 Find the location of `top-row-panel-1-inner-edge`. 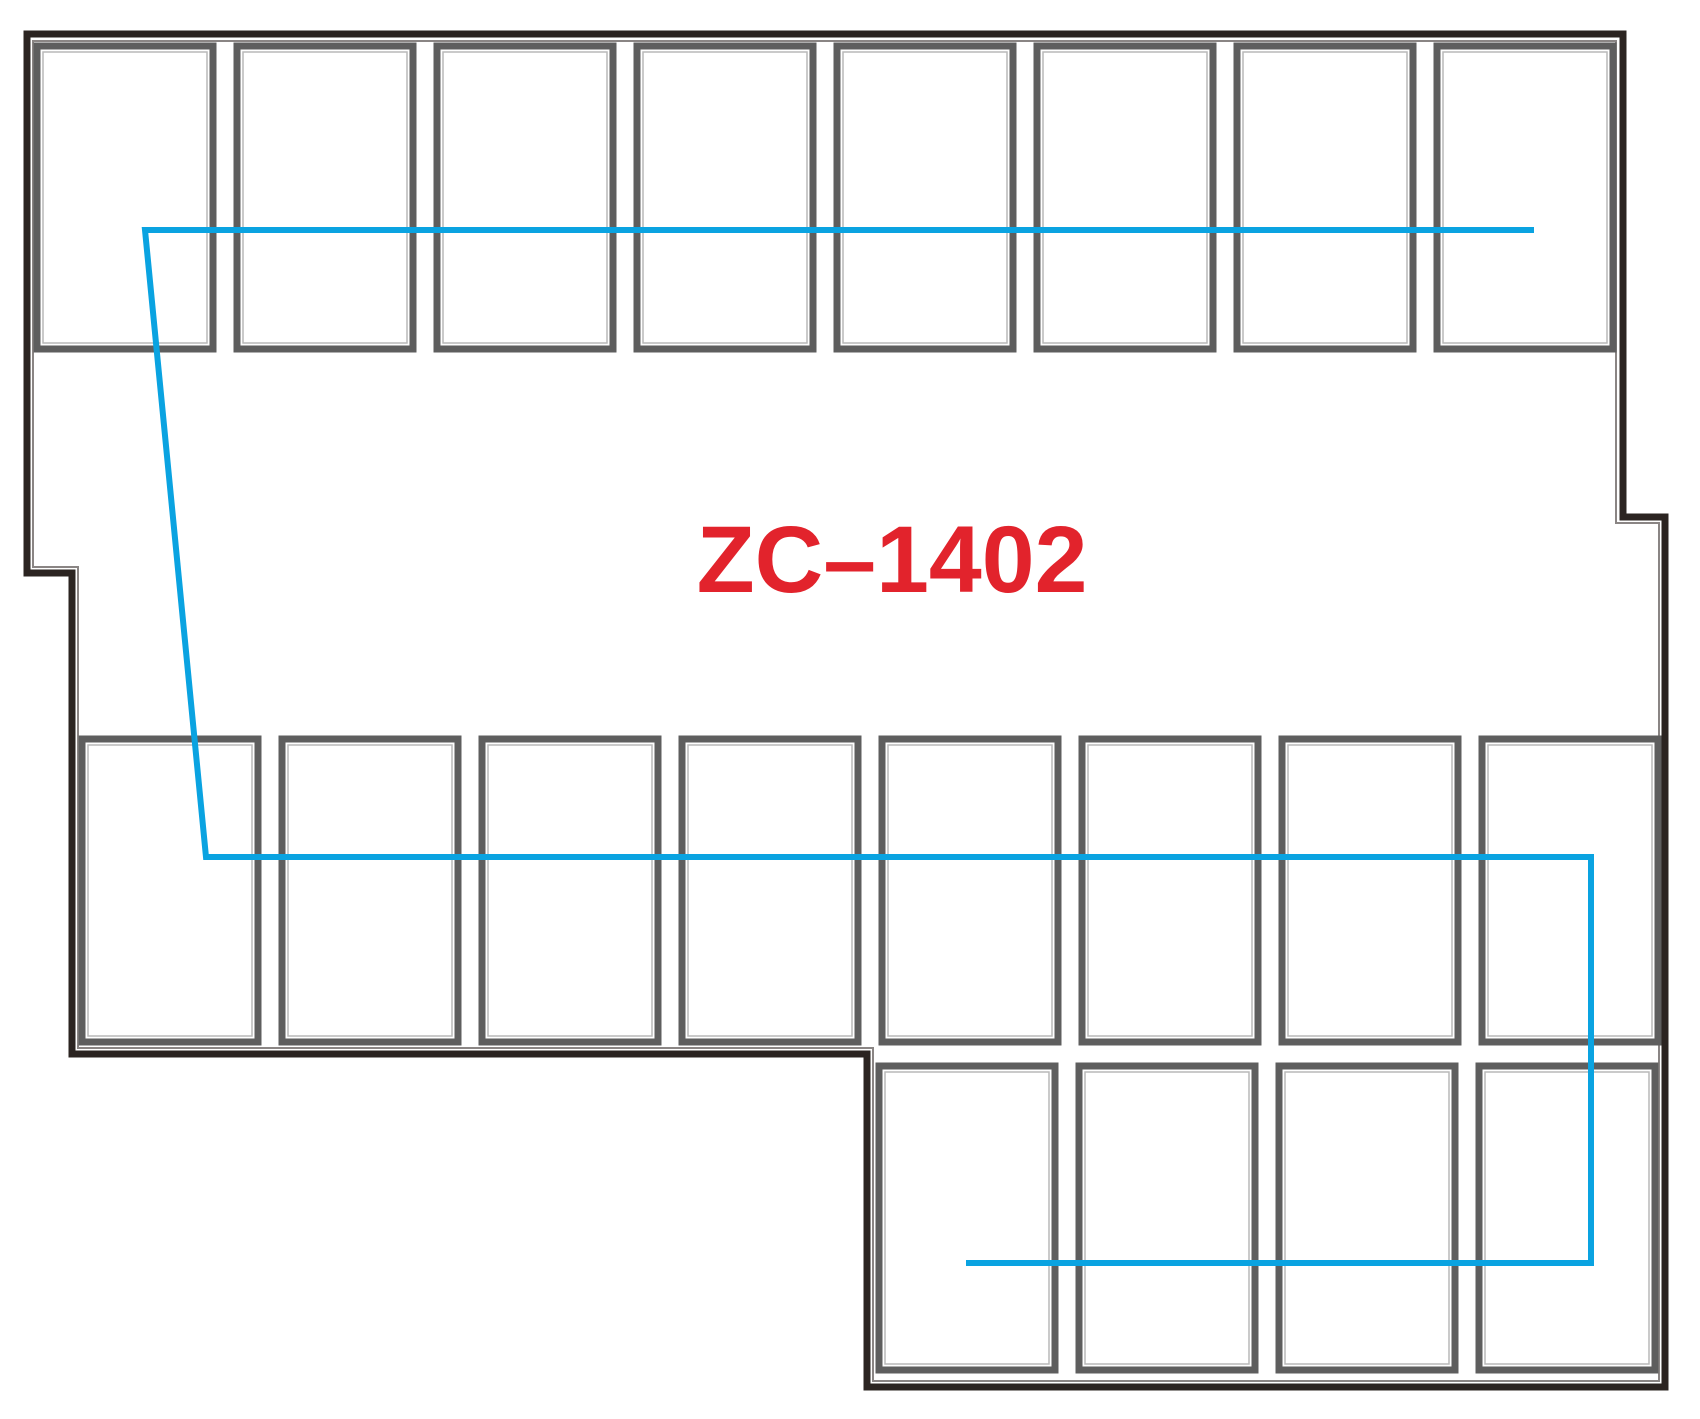

top-row-panel-1-inner-edge is located at coordinates (125, 197).